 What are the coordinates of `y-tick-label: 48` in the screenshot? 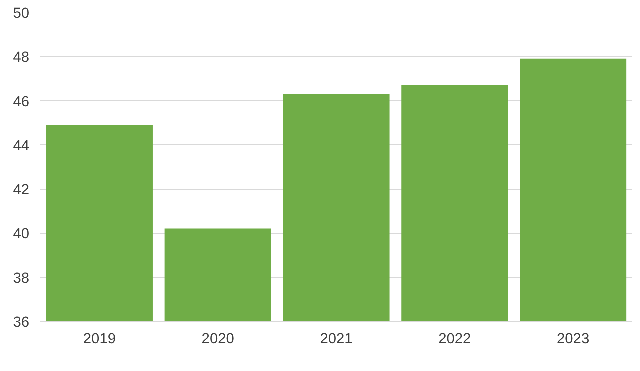 It's located at (21, 58).